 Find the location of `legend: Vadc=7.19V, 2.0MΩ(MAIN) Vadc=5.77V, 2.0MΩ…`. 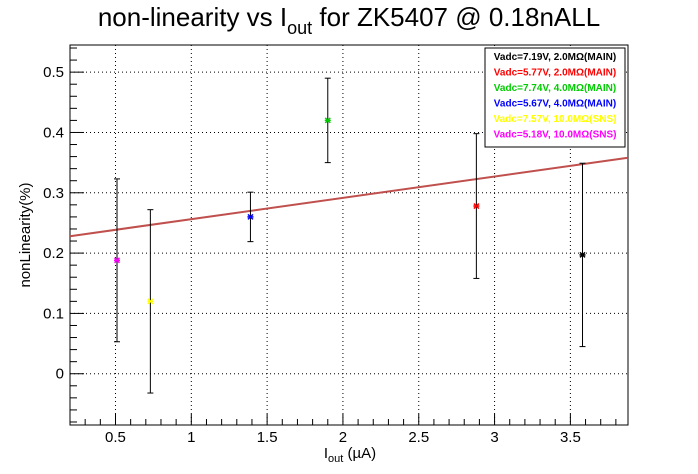

legend: Vadc=7.19V, 2.0MΩ(MAIN) Vadc=5.77V, 2.0MΩ… is located at coordinates (555, 97).